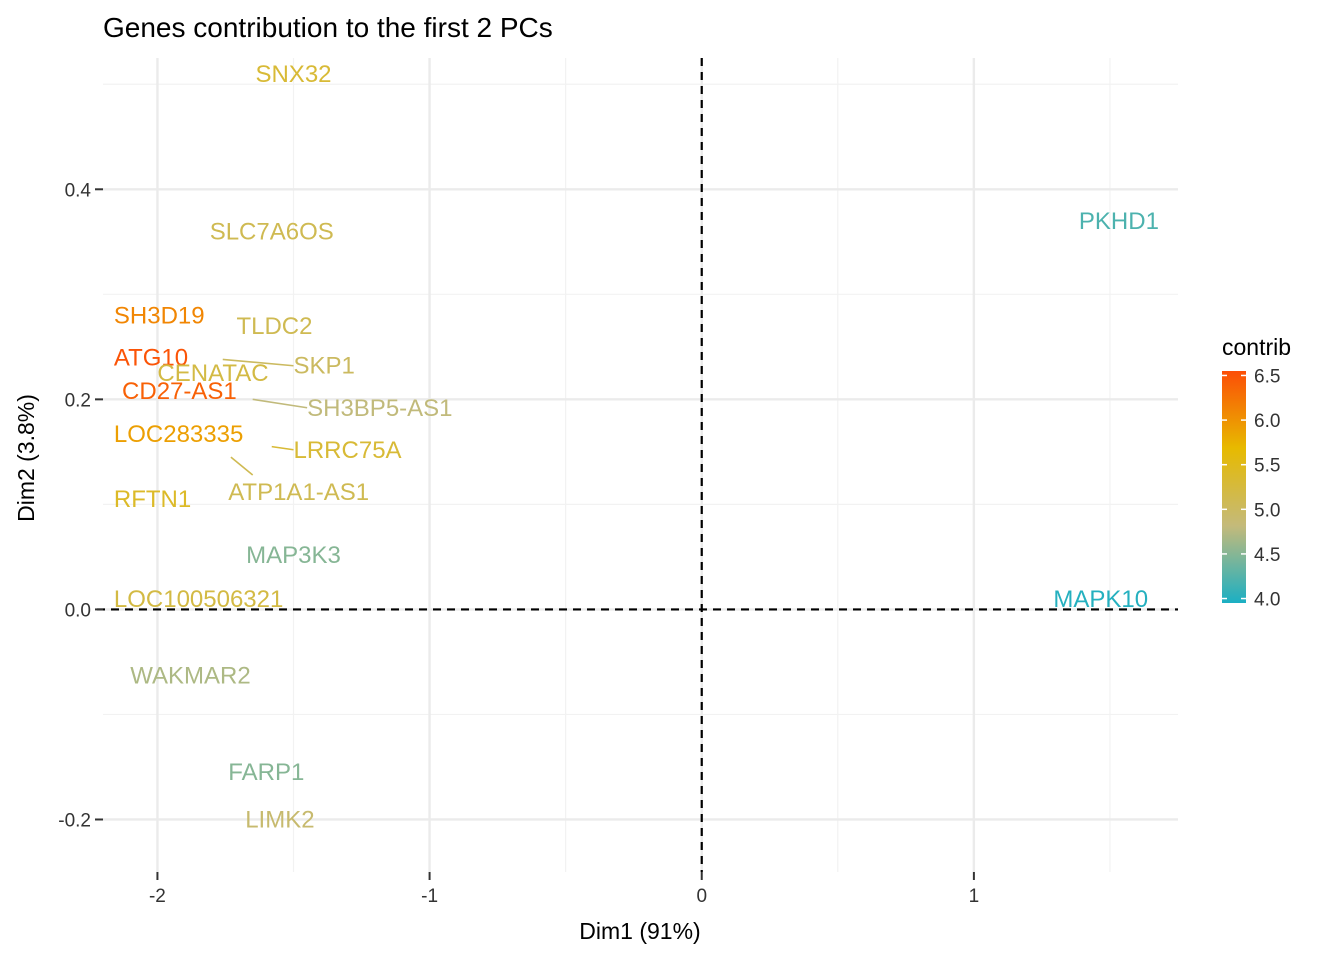 This screenshot has height=960, width=1344. I want to click on x-tick-label: -1, so click(429, 896).